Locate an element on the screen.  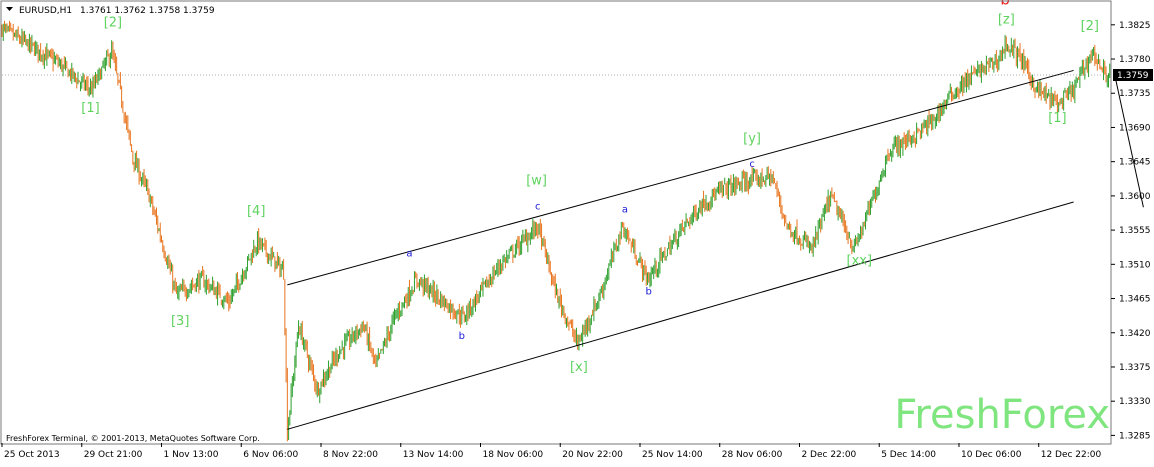
x-tick-label: 28 Nov 06:00 is located at coordinates (752, 455).